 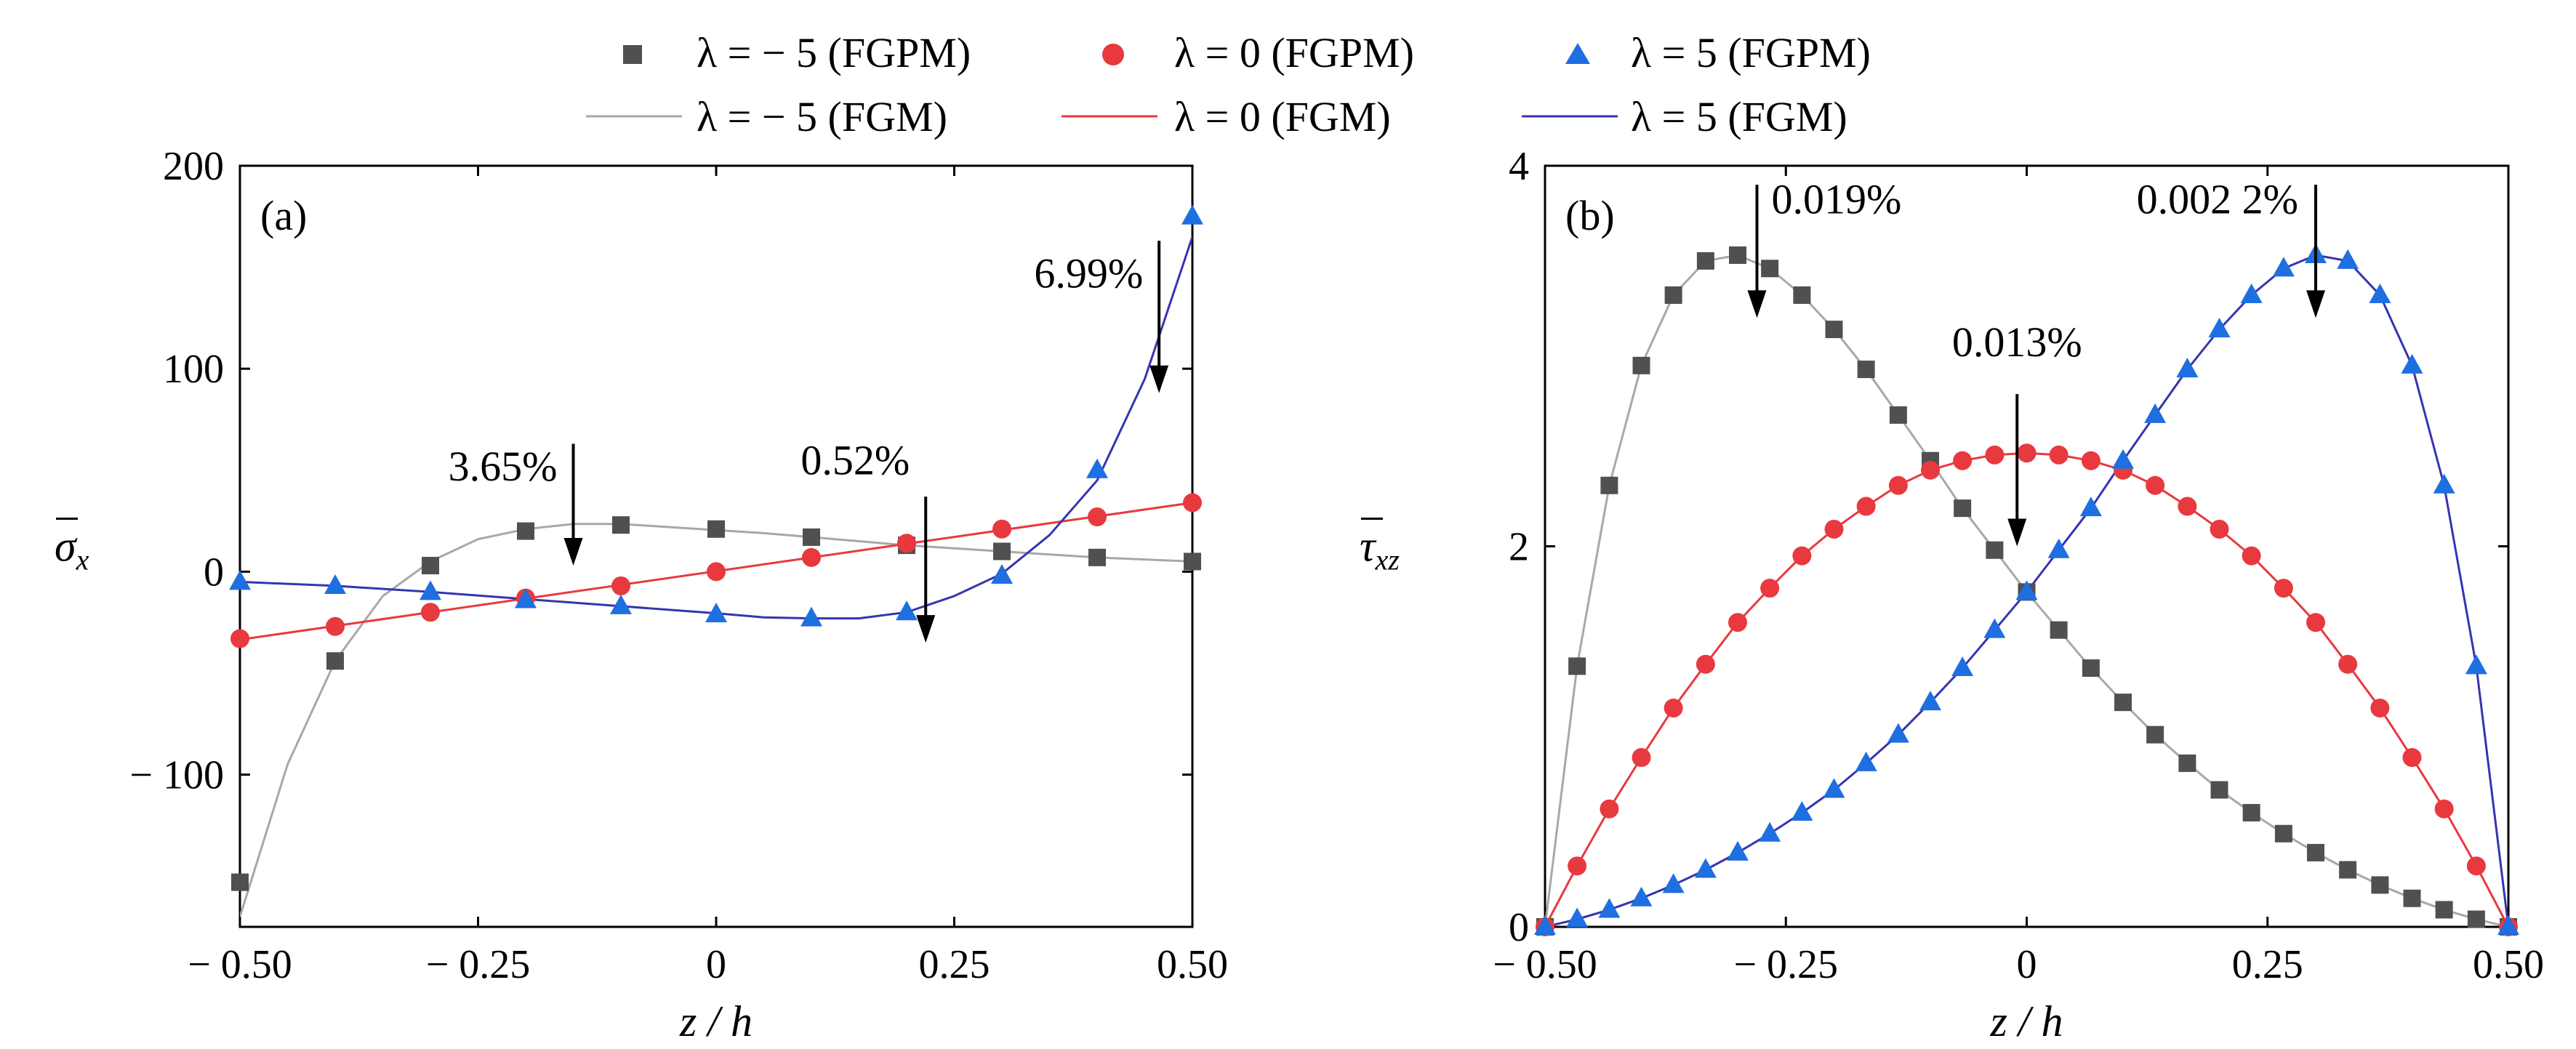 What do you see at coordinates (716, 428) in the screenshot?
I see `series-line-p5` at bounding box center [716, 428].